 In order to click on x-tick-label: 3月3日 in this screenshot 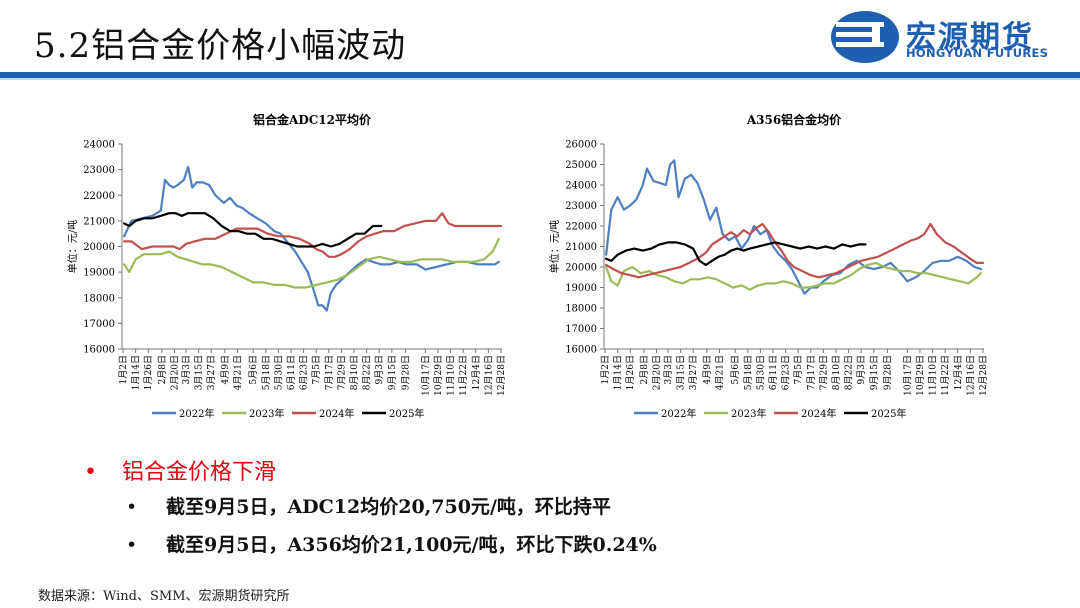, I will do `click(186, 369)`.